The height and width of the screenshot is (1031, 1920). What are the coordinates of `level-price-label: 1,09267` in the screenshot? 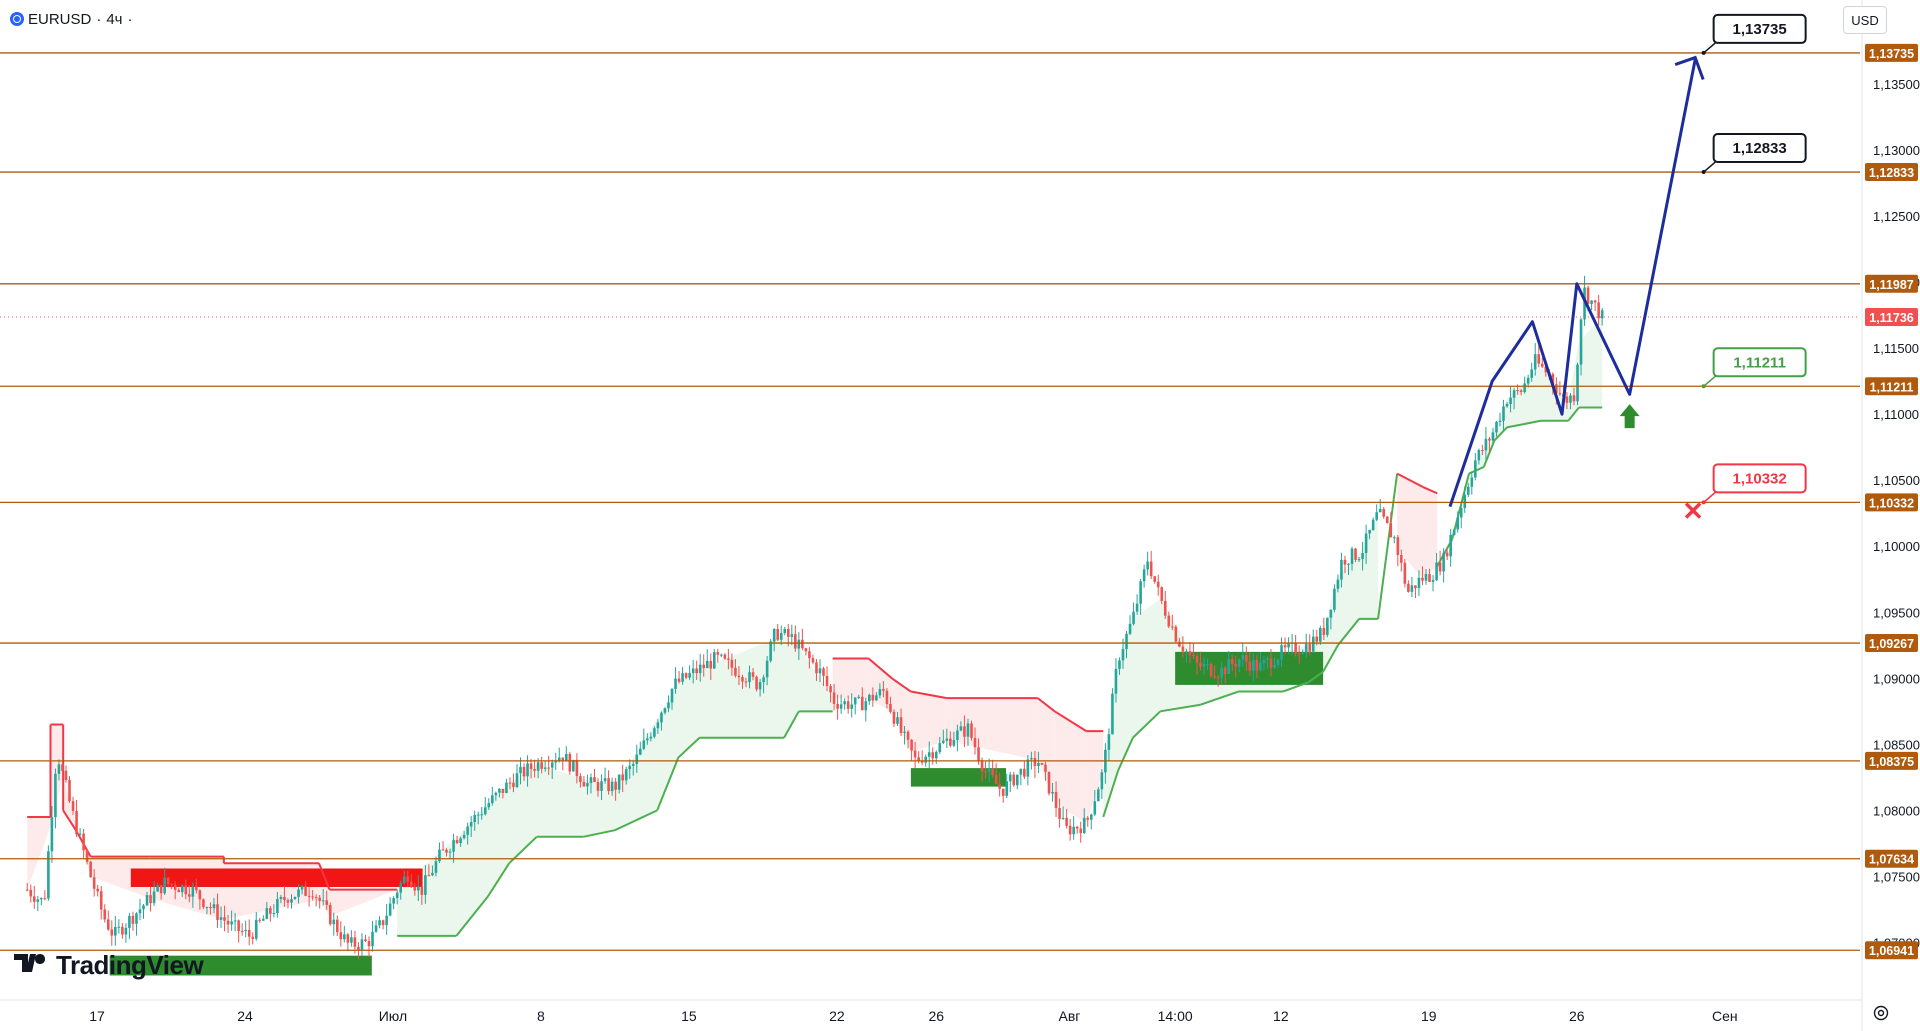 It's located at (1891, 644).